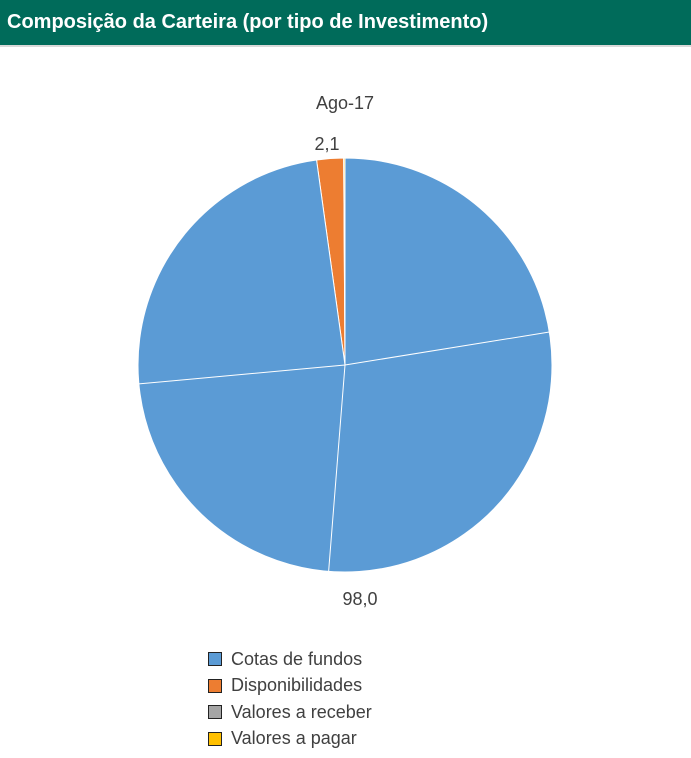  I want to click on data-label-disponibilidades: 2,1, so click(326, 144).